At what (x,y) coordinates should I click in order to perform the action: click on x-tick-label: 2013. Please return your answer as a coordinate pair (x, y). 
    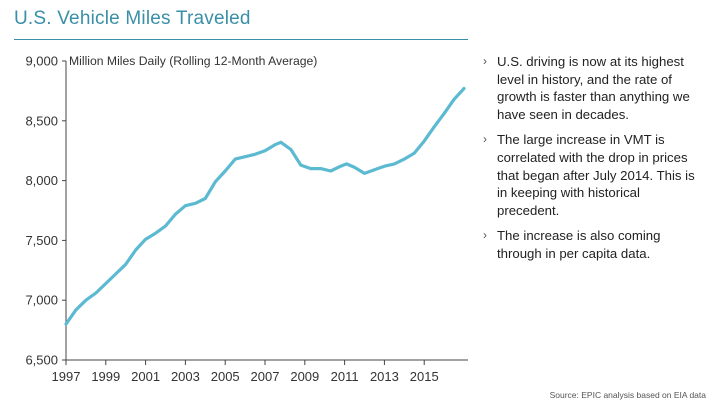
    Looking at the image, I should click on (384, 376).